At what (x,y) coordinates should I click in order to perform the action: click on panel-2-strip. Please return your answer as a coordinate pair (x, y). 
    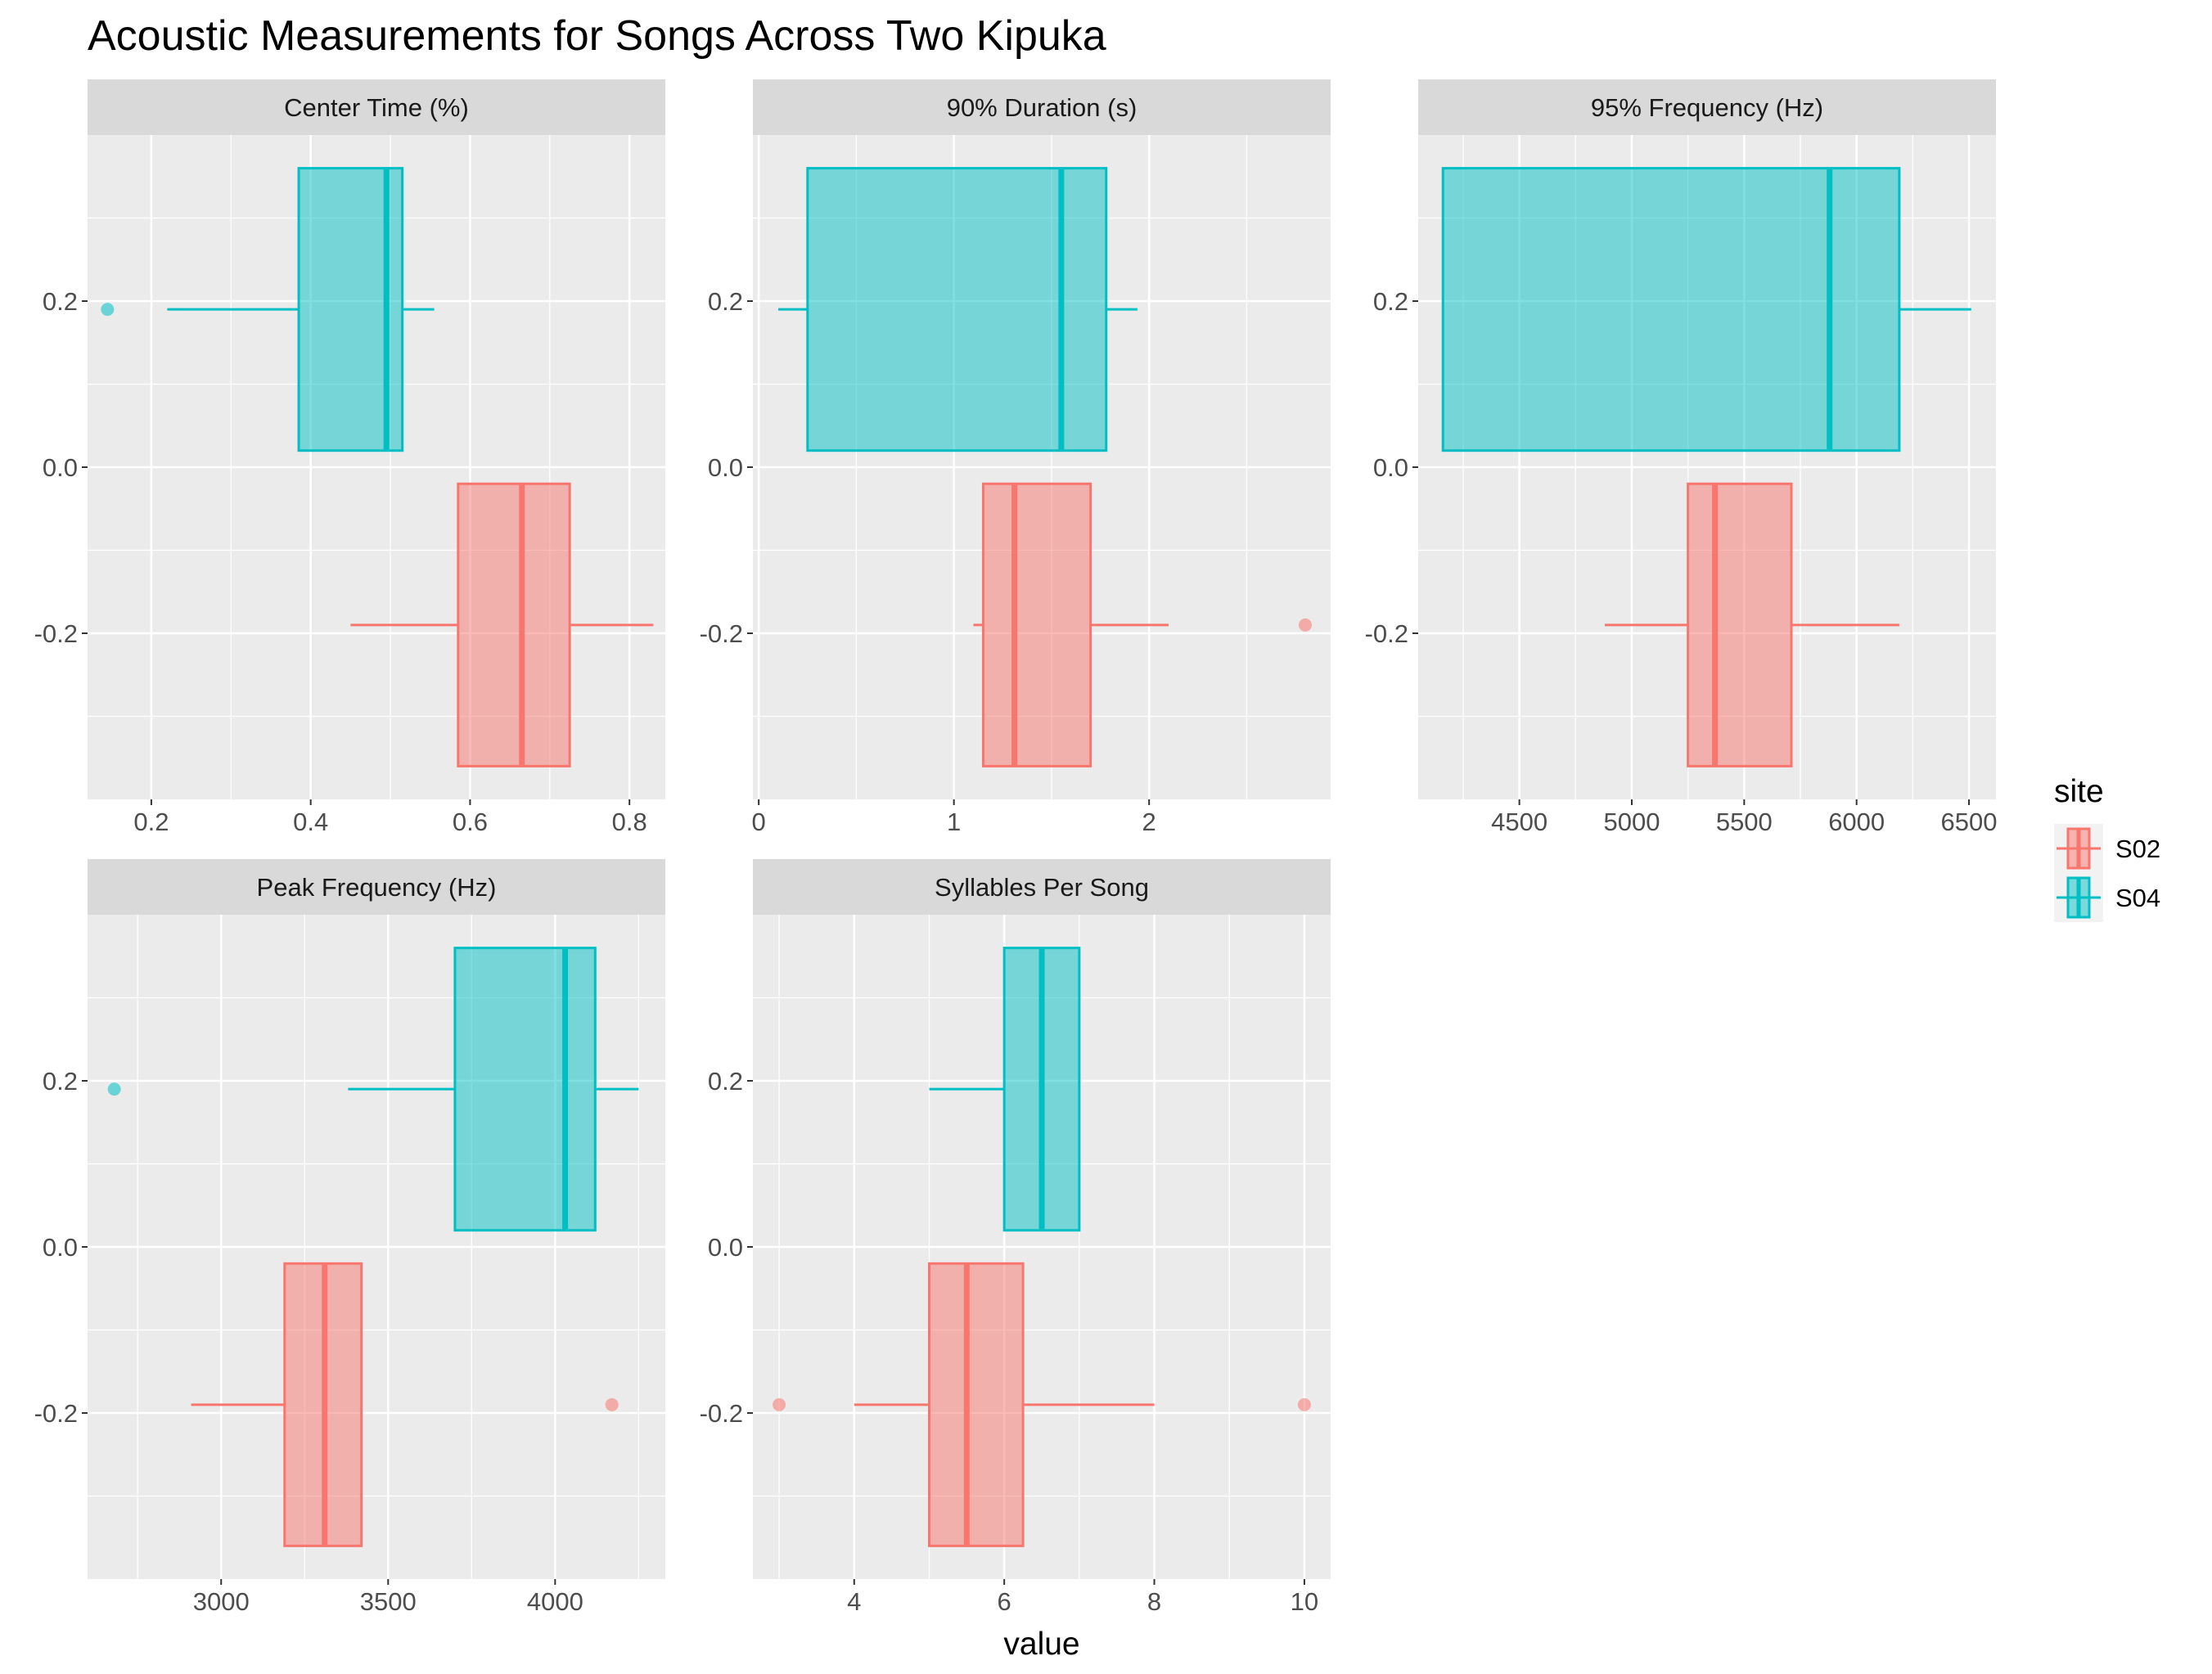
    Looking at the image, I should click on (1042, 107).